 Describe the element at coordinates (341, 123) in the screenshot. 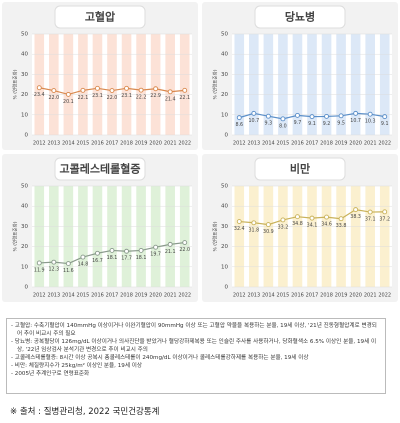

I see `value-label: 9.5` at that location.